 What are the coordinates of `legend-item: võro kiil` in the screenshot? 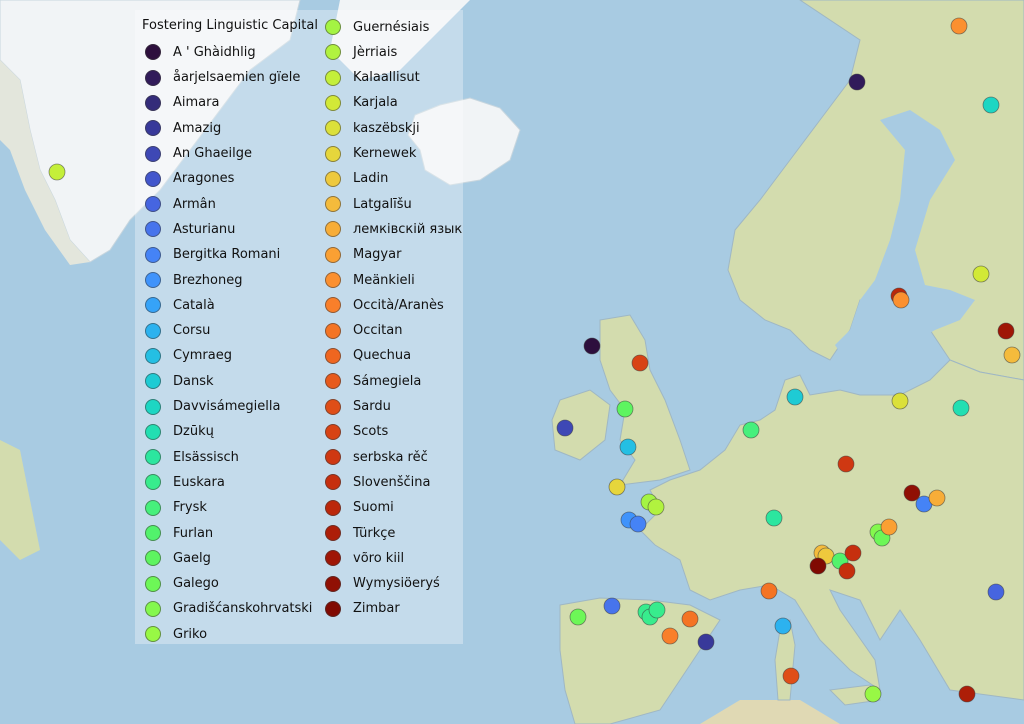 It's located at (365, 558).